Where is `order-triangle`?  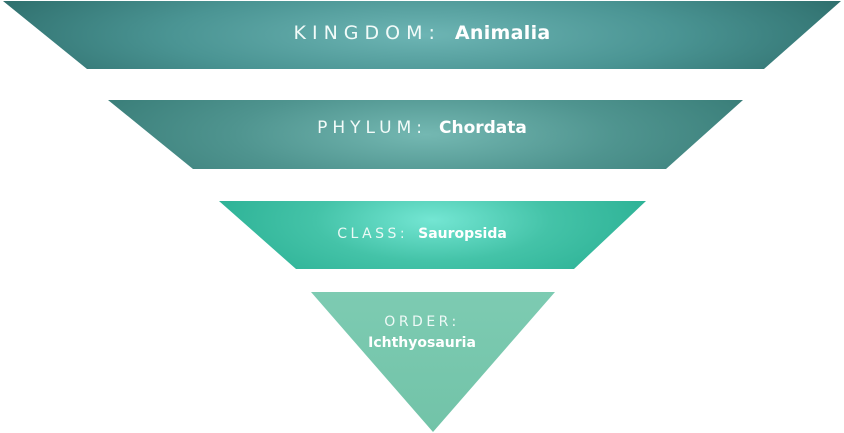
order-triangle is located at coordinates (433, 362).